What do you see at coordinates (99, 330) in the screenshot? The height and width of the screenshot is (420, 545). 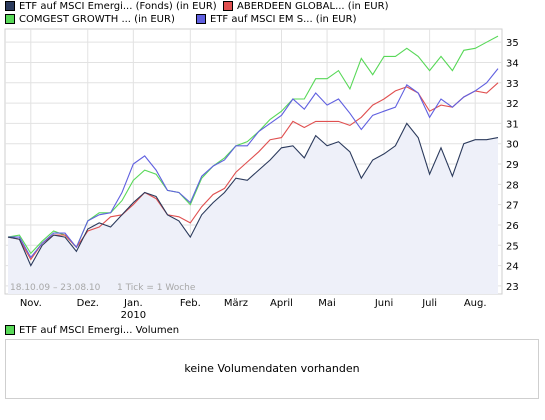 I see `volume-legend-label: ETF auf MSCI Emergi... Volumen` at bounding box center [99, 330].